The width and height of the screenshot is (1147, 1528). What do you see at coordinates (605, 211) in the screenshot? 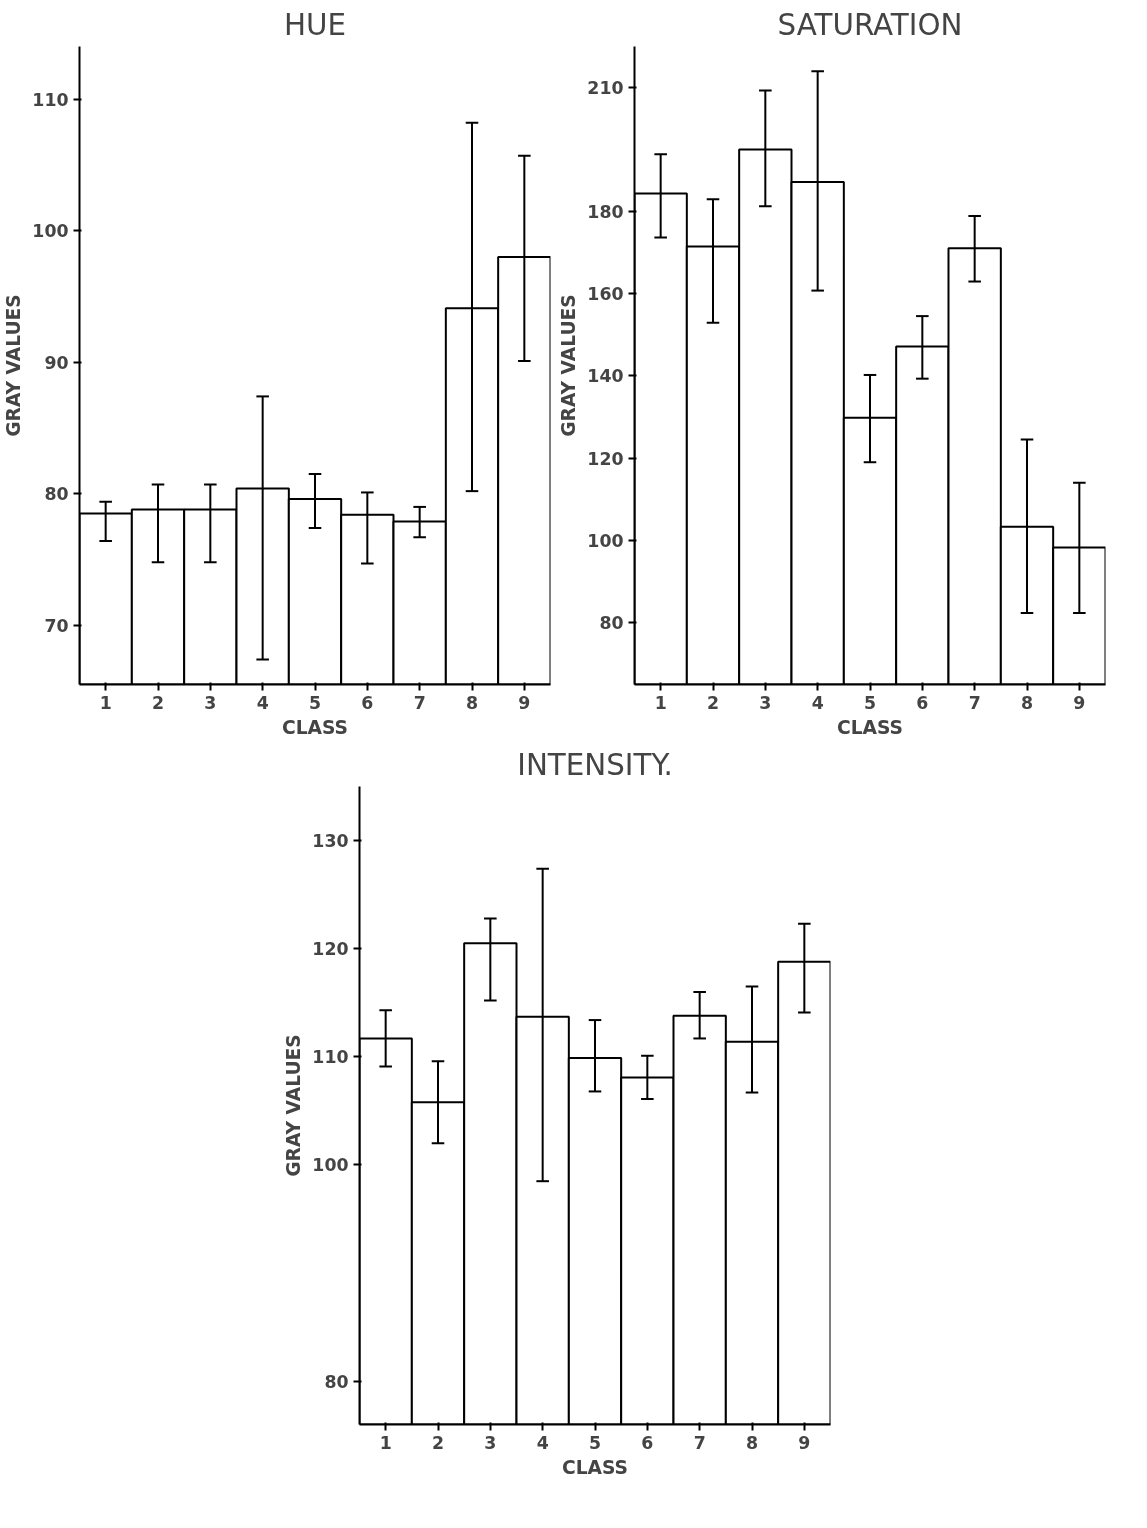
I see `y-tick-label: 180` at bounding box center [605, 211].